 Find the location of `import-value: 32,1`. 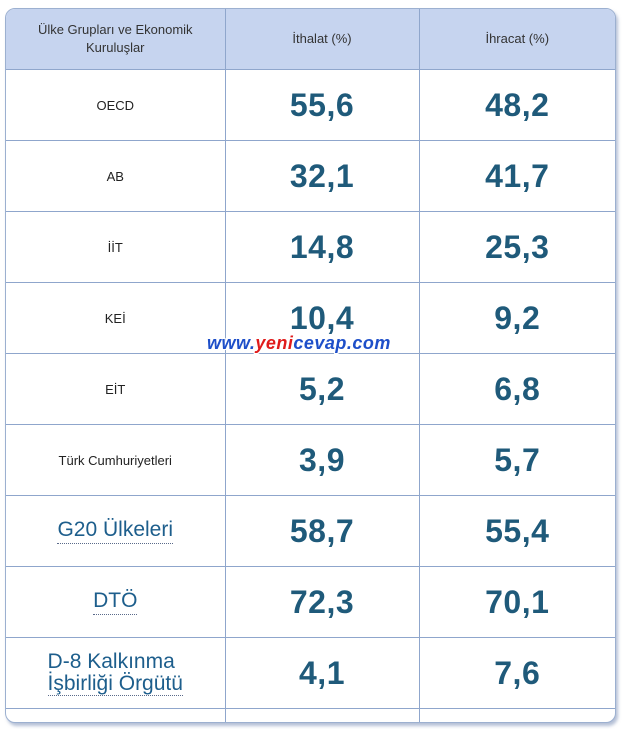

import-value: 32,1 is located at coordinates (322, 176).